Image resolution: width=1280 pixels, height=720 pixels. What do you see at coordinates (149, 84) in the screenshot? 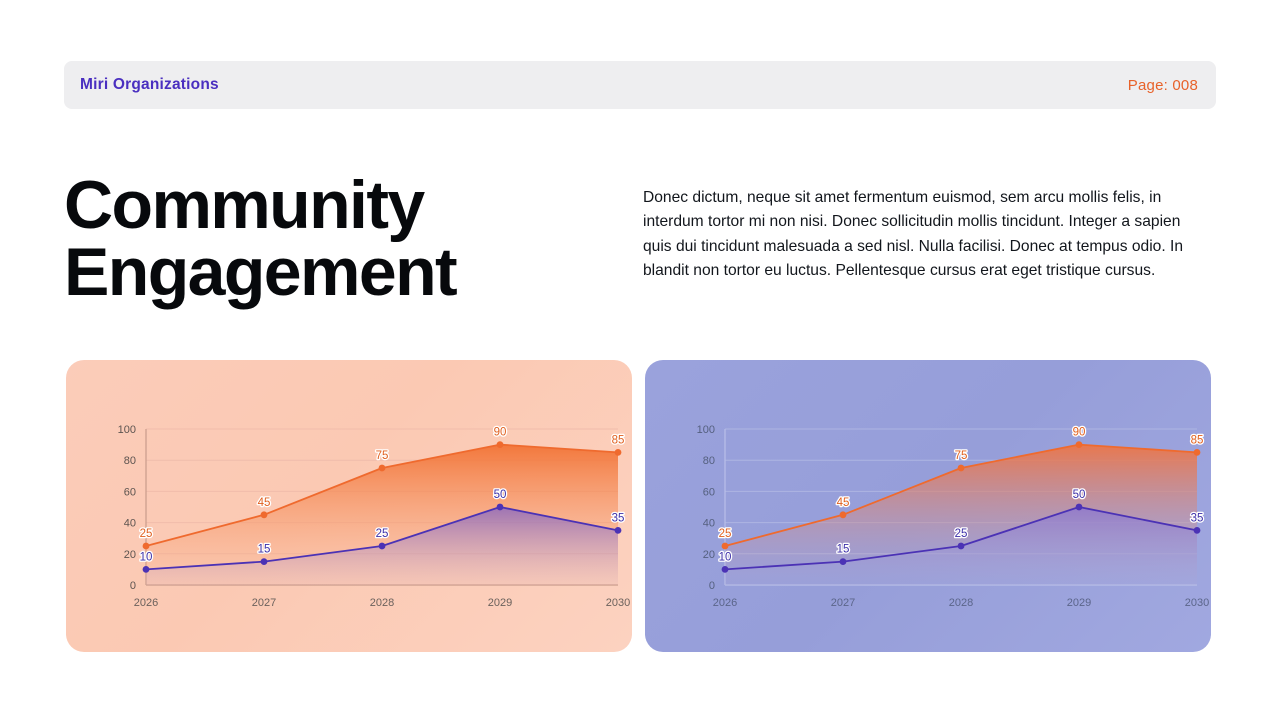
I see `brand-title: Miri Organizations` at bounding box center [149, 84].